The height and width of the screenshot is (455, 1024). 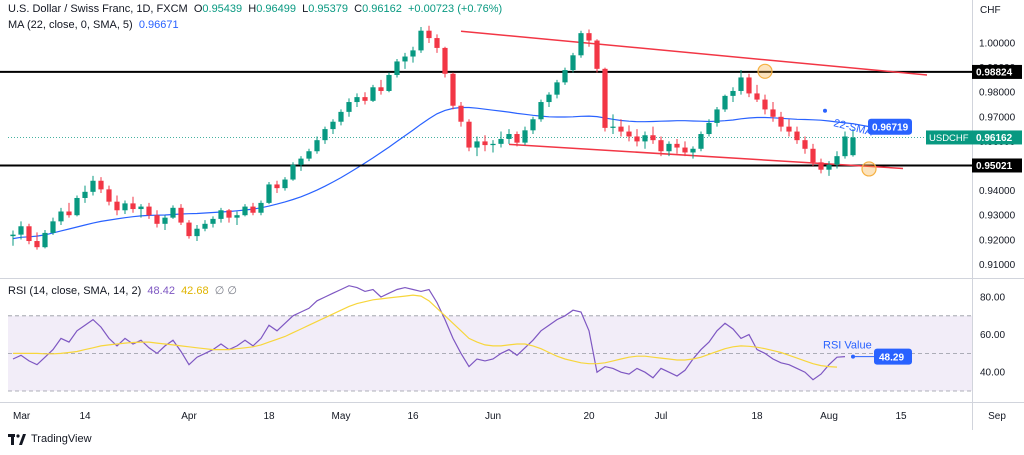 I want to click on rsi-tick-label: 80.00, so click(x=992, y=298).